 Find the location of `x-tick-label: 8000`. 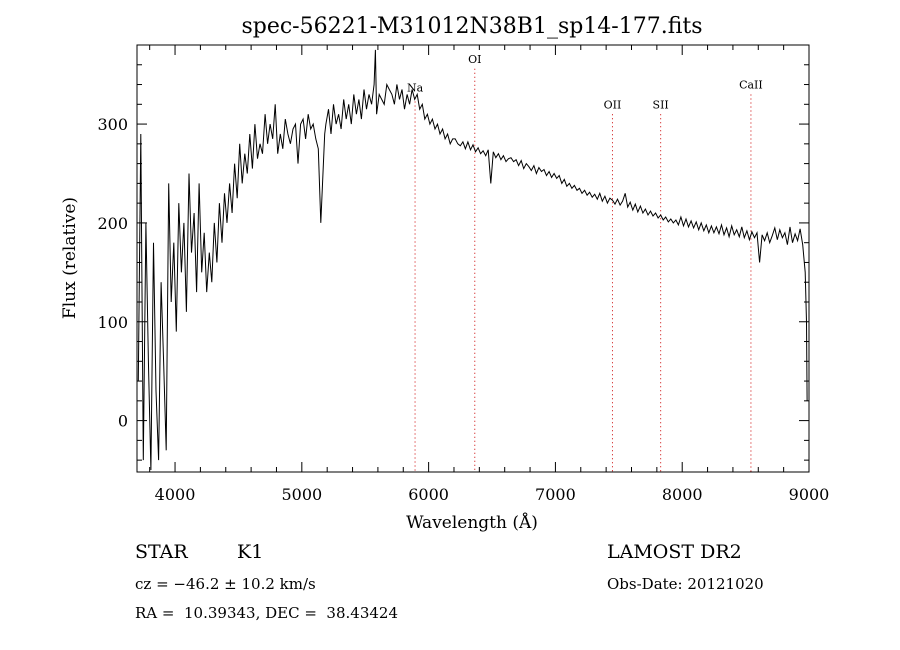

x-tick-label: 8000 is located at coordinates (682, 494).